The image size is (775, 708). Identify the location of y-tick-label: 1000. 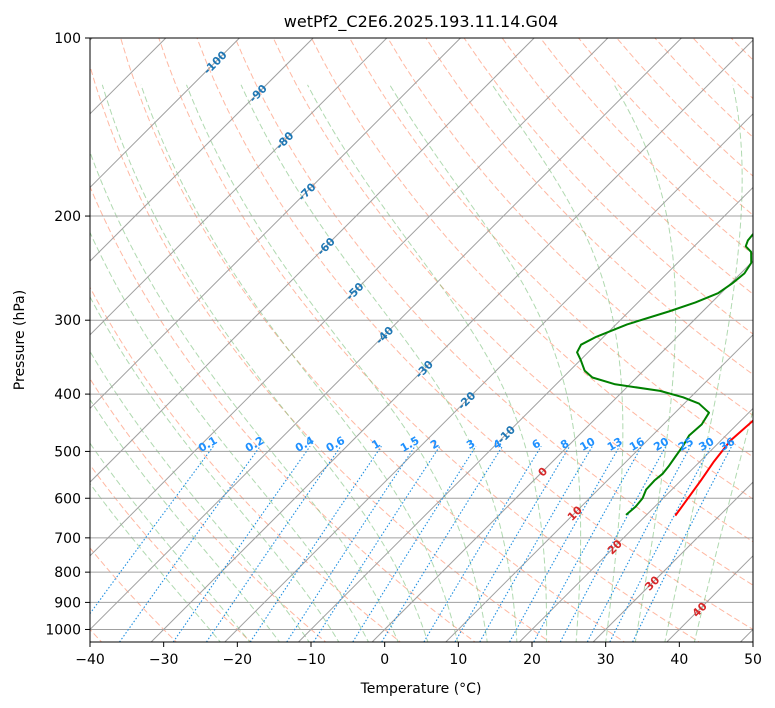
(63, 630).